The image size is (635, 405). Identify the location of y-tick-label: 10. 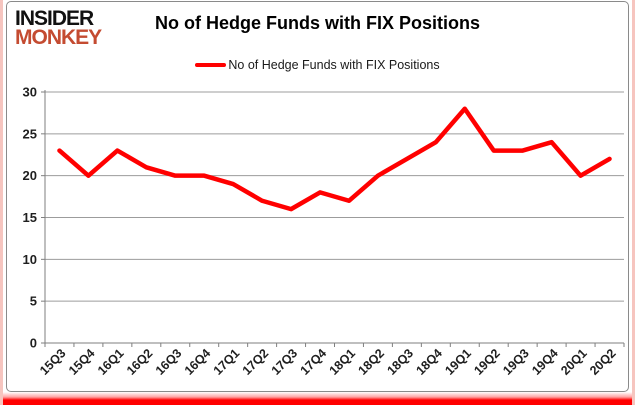
(30, 259).